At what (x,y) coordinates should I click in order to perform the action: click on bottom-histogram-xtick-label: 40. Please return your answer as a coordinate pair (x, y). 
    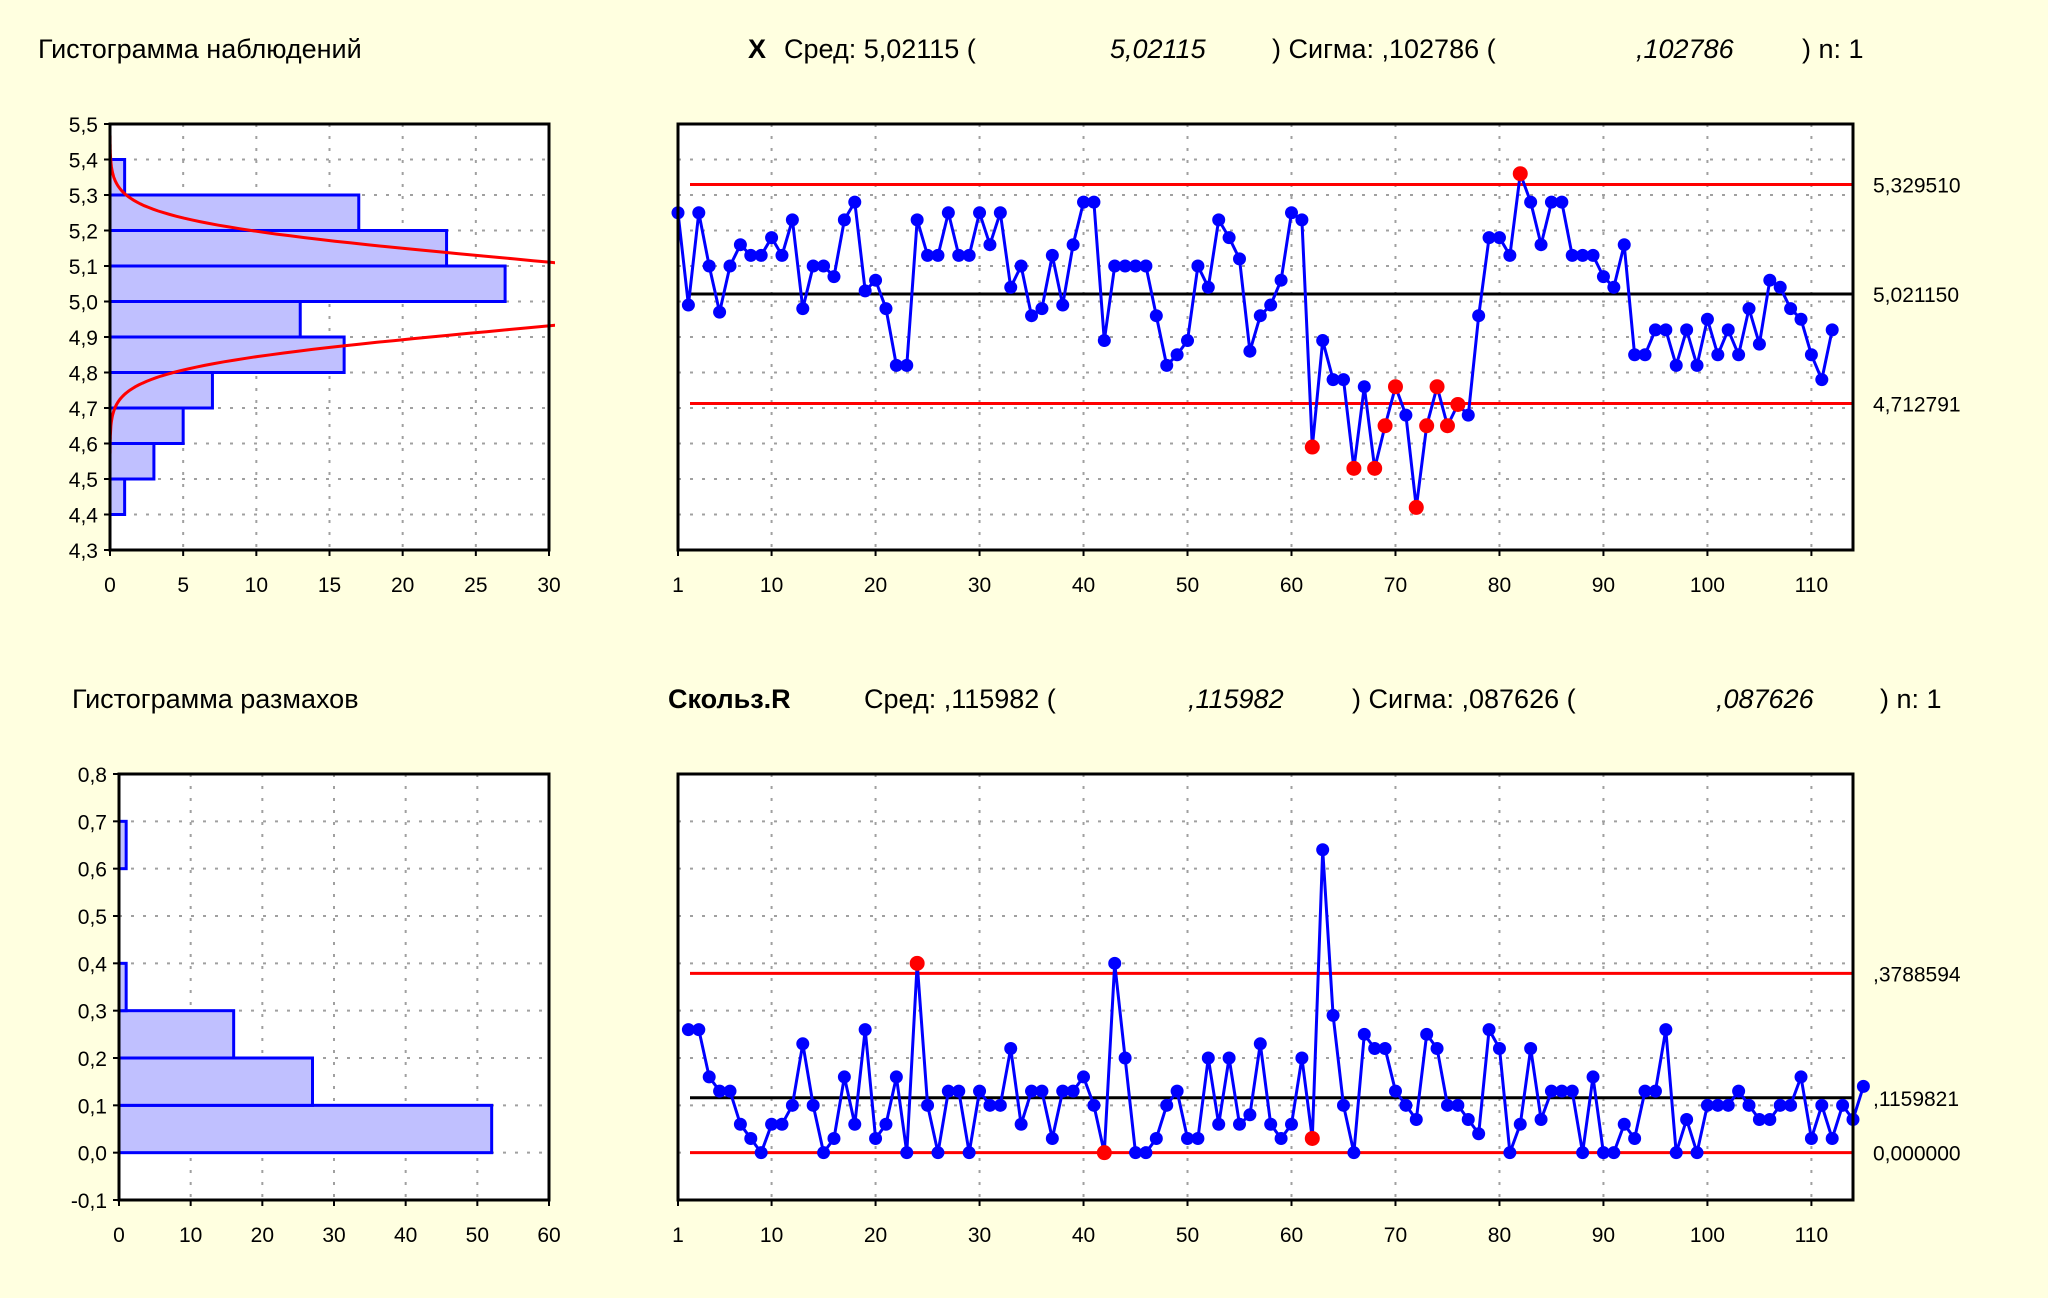
    Looking at the image, I should click on (405, 1235).